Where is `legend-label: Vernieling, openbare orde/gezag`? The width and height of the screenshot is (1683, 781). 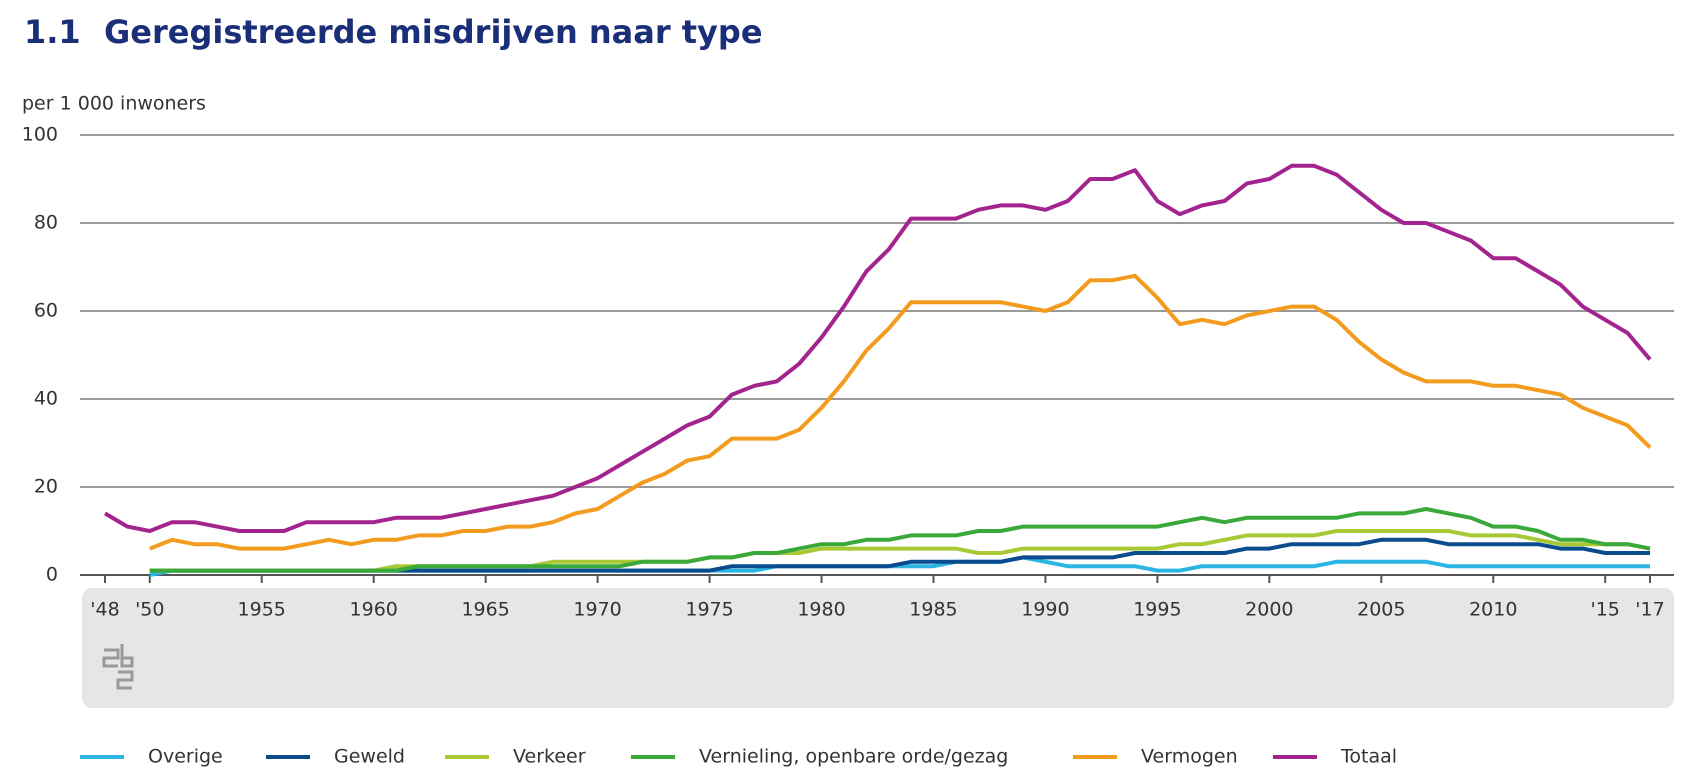
legend-label: Vernieling, openbare orde/gezag is located at coordinates (853, 757).